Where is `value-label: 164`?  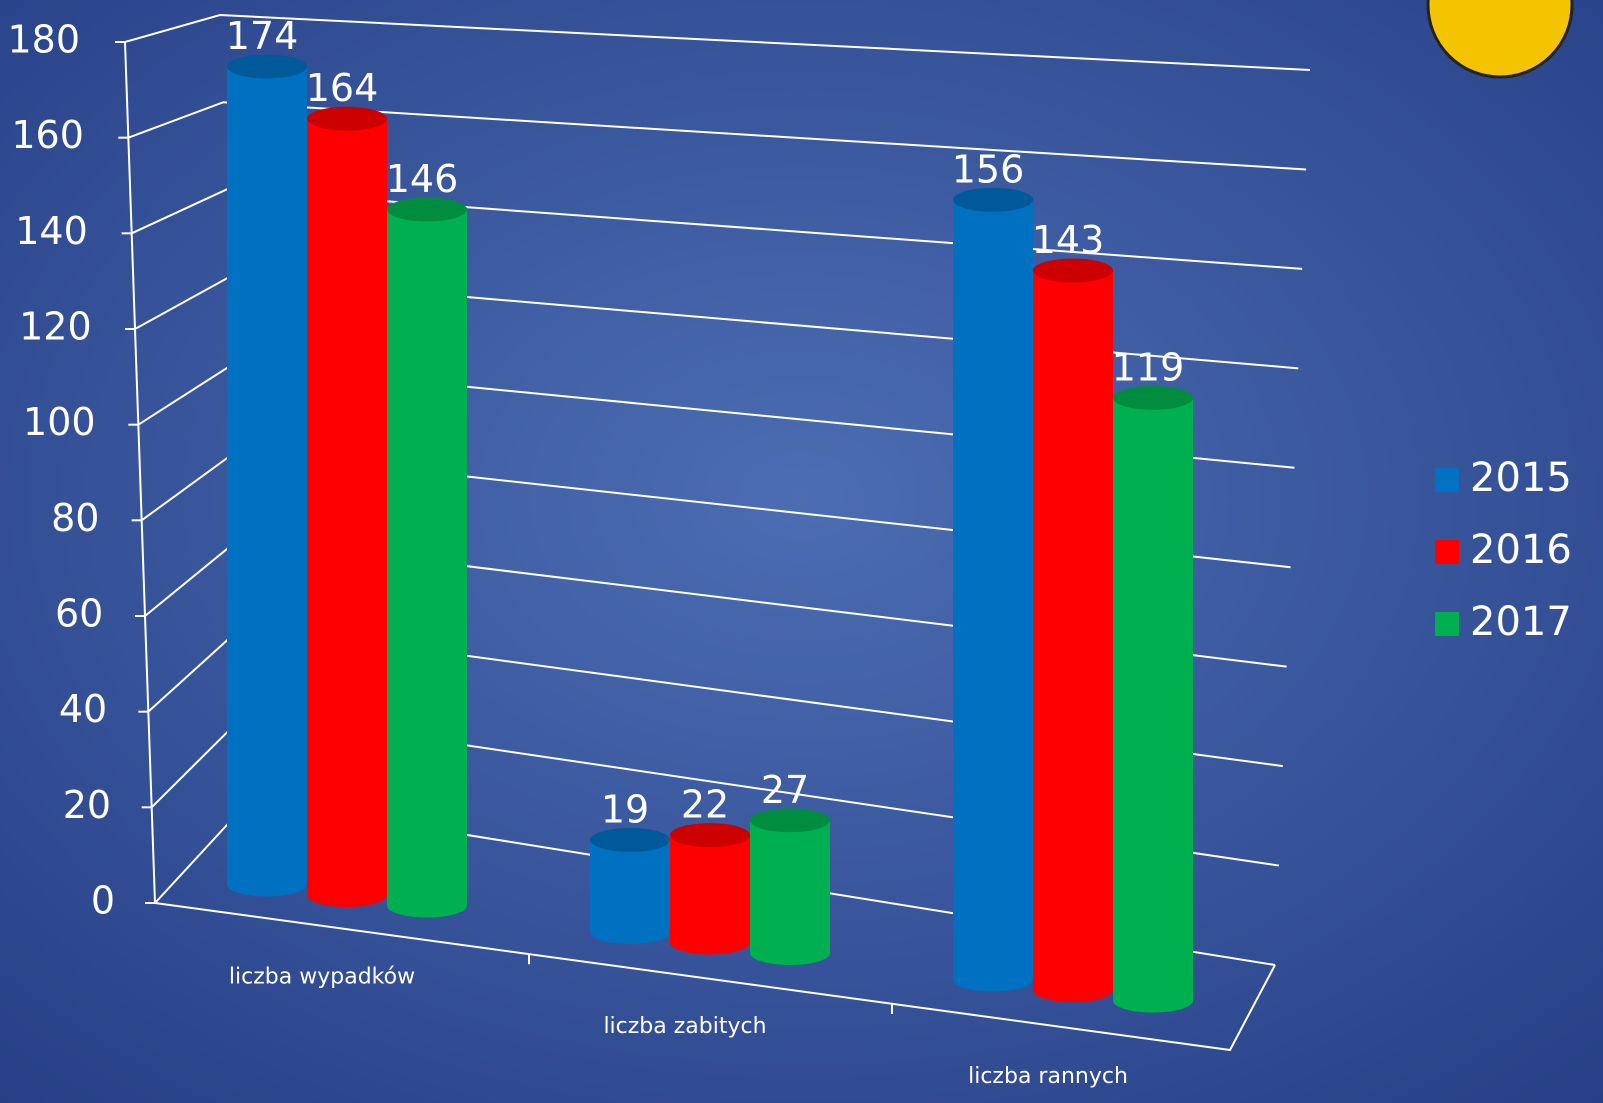
value-label: 164 is located at coordinates (342, 88).